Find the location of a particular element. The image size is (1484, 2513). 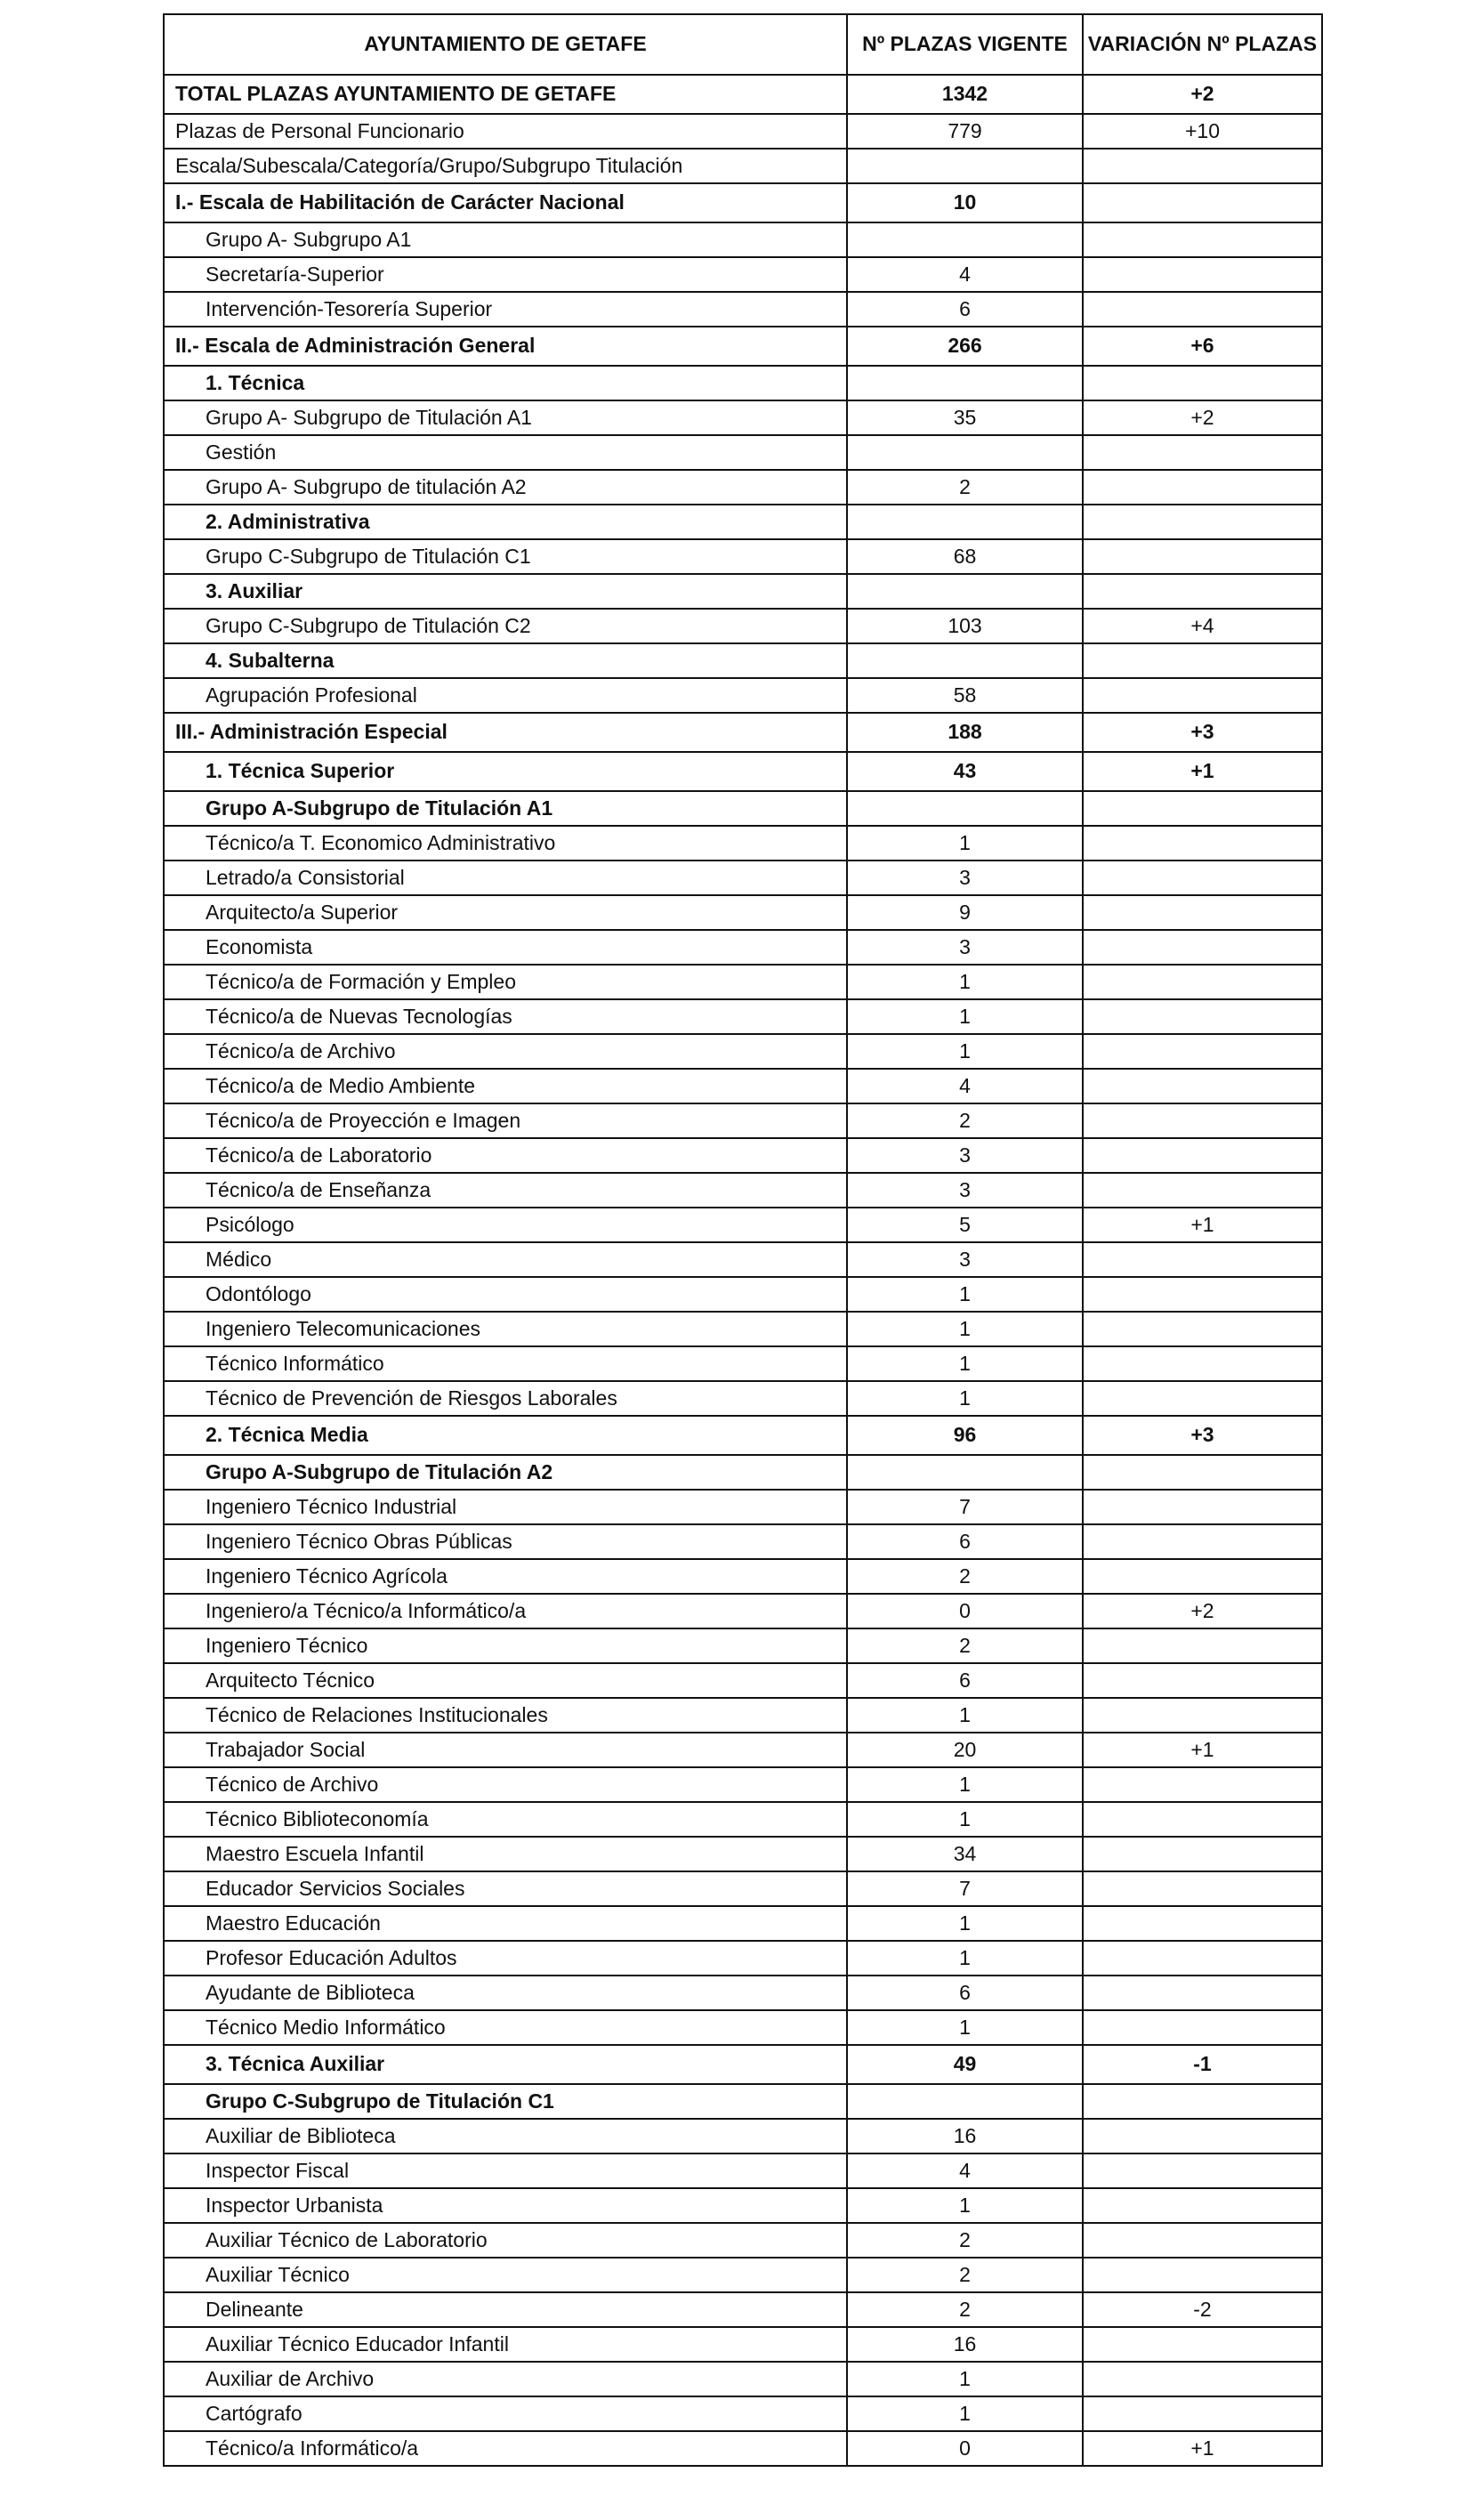

table-row: Delineante 2 -2 is located at coordinates (743, 2309).